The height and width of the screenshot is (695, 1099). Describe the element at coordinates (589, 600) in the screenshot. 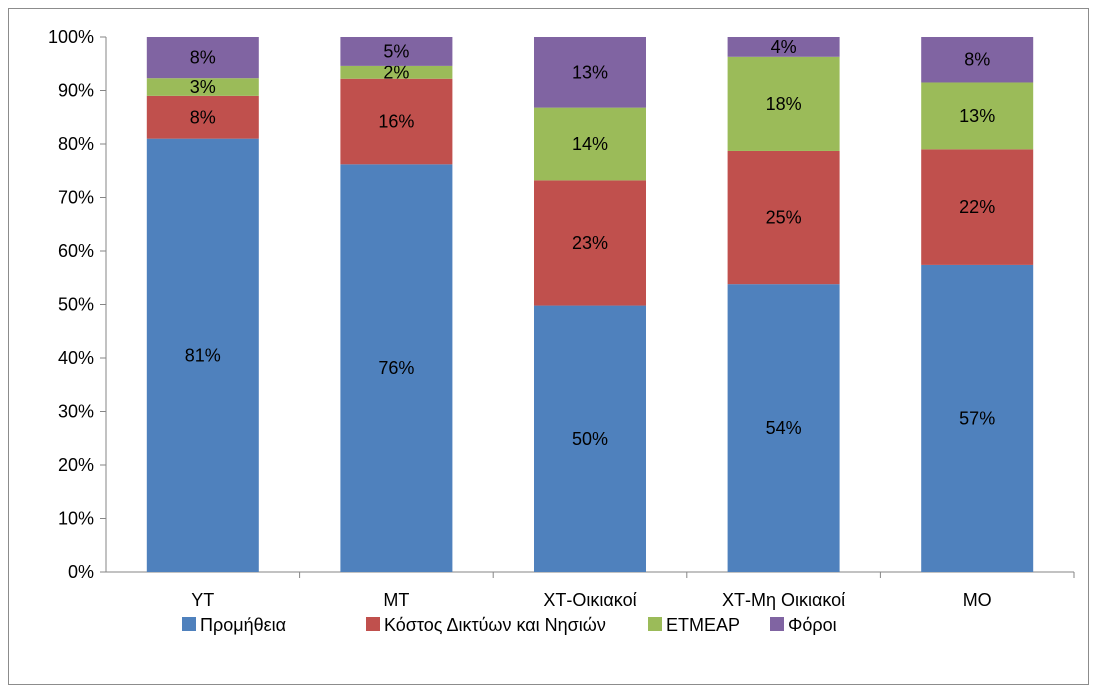

I see `x-tick-label: ΧΤ-Οικιακοί` at that location.